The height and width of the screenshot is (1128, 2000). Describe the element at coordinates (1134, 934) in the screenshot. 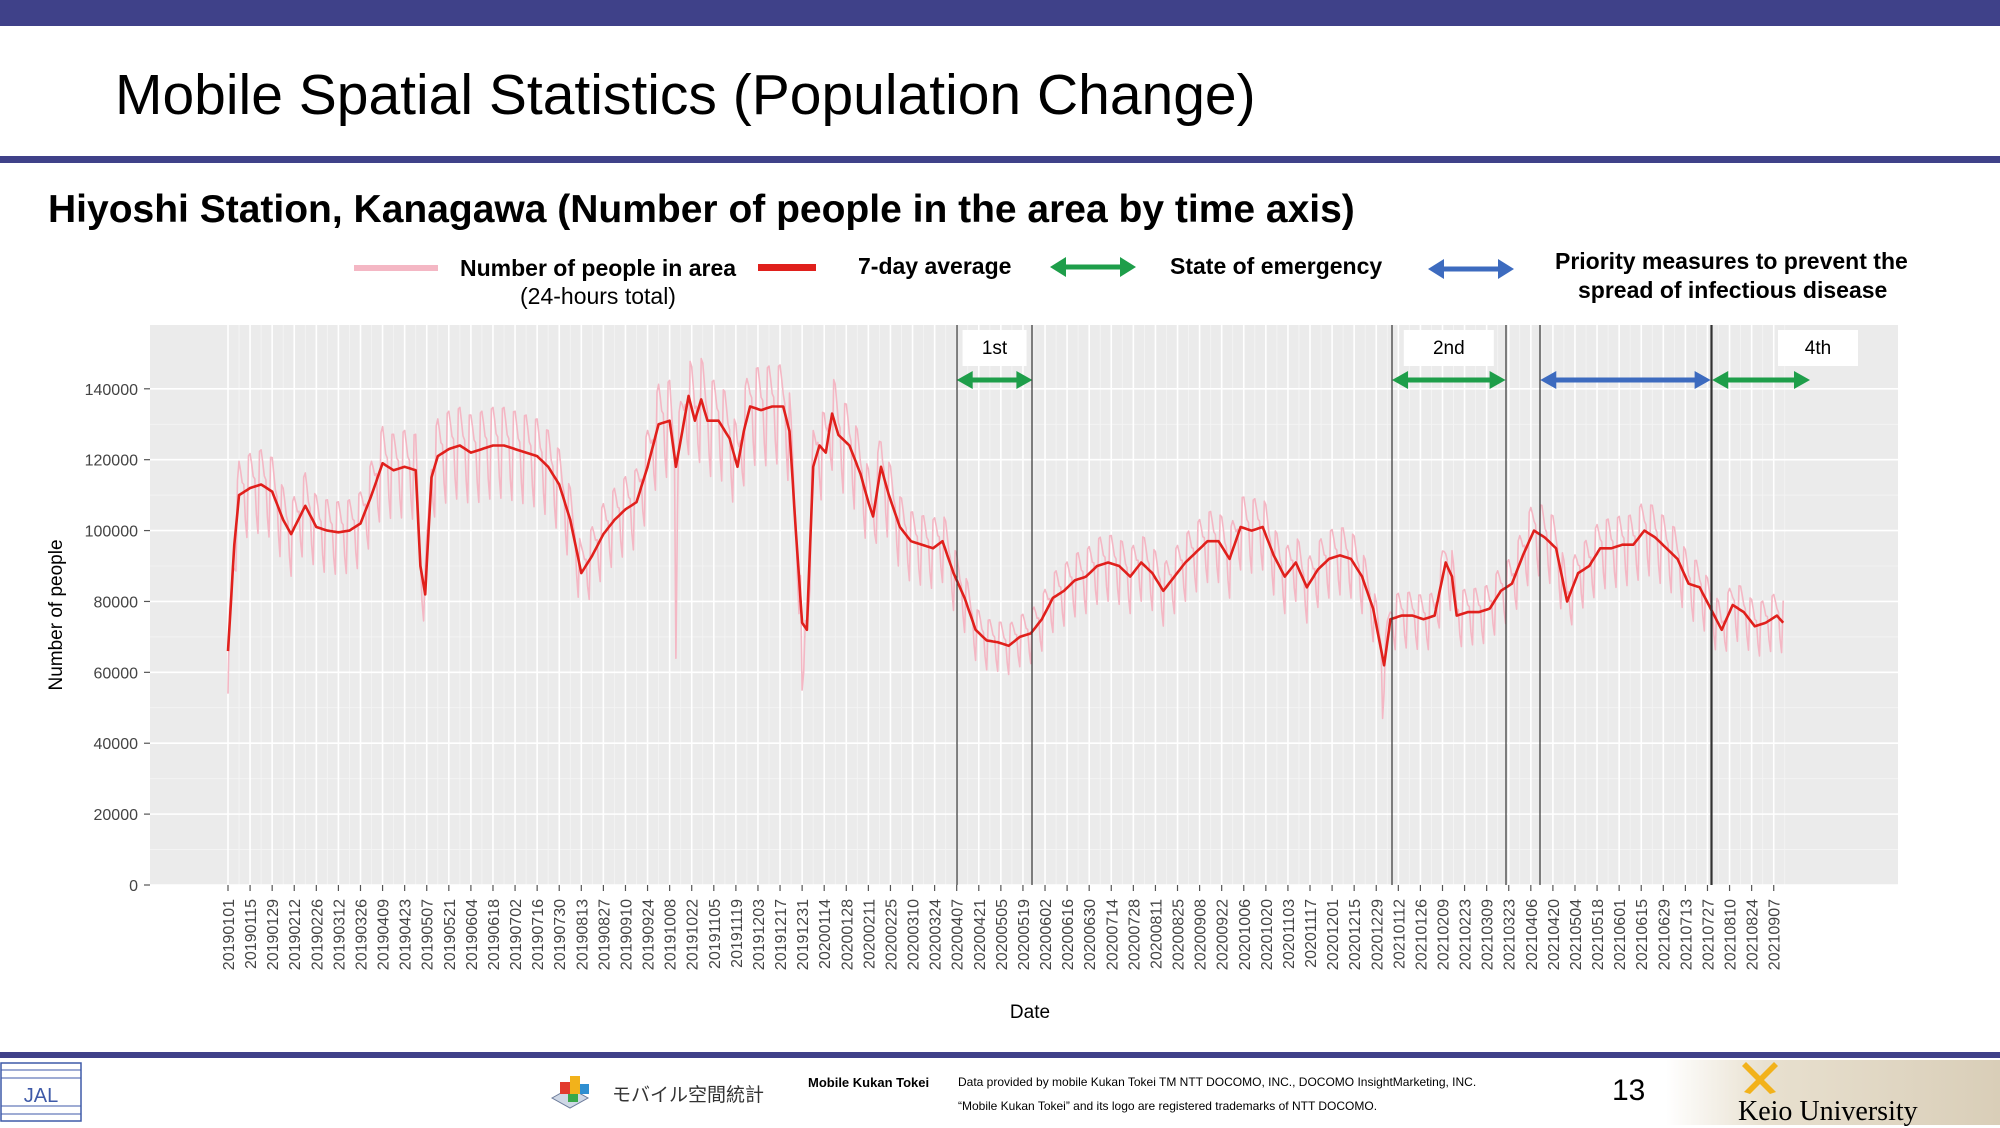

I see `x-tick-label: 20200728` at that location.